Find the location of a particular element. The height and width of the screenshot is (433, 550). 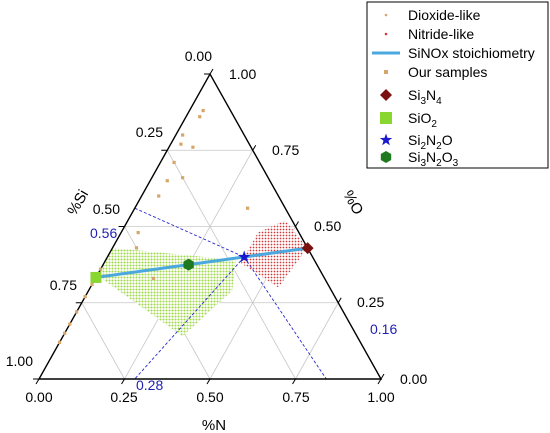

marker-si2n2o is located at coordinates (244, 256).